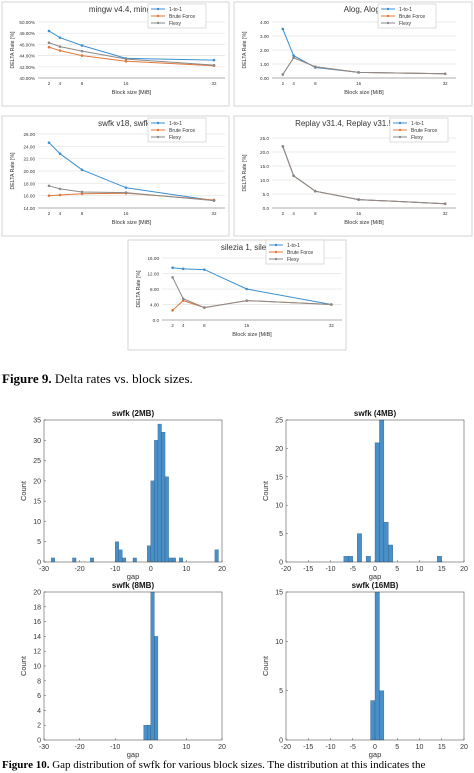 The height and width of the screenshot is (773, 474). What do you see at coordinates (133, 666) in the screenshot?
I see `plot-frame` at bounding box center [133, 666].